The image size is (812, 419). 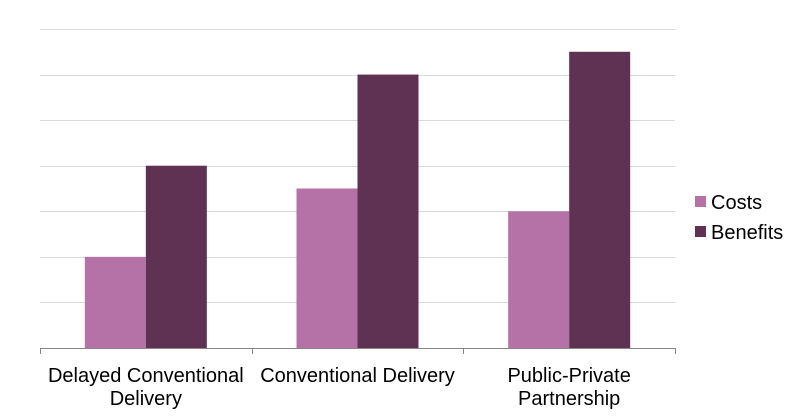 I want to click on legend: Costs Benefits, so click(x=739, y=218).